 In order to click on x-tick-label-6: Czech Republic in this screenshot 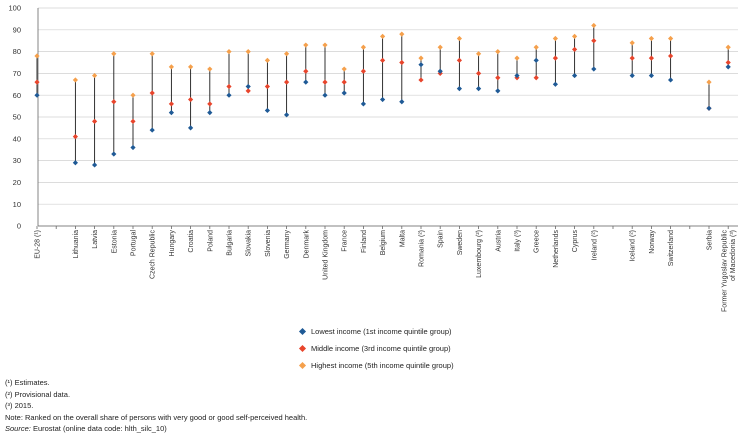, I will do `click(153, 255)`.